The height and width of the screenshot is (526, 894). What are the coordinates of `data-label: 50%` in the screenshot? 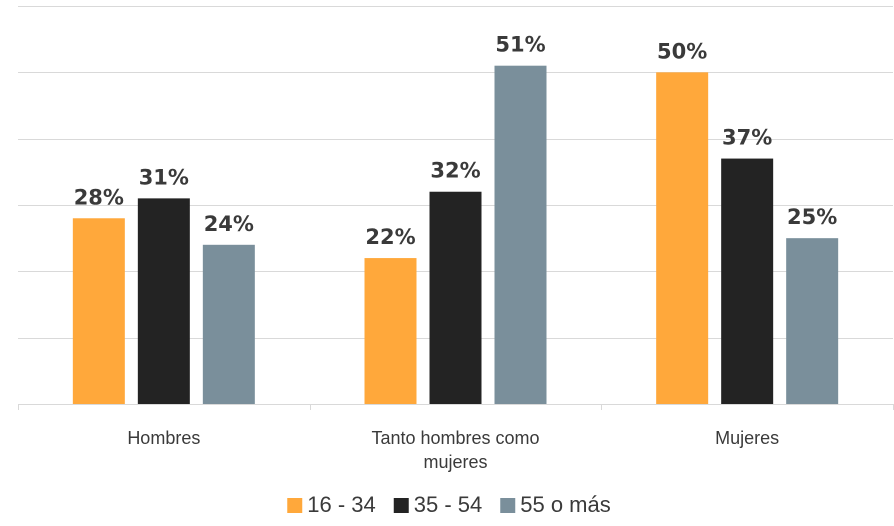 It's located at (682, 51).